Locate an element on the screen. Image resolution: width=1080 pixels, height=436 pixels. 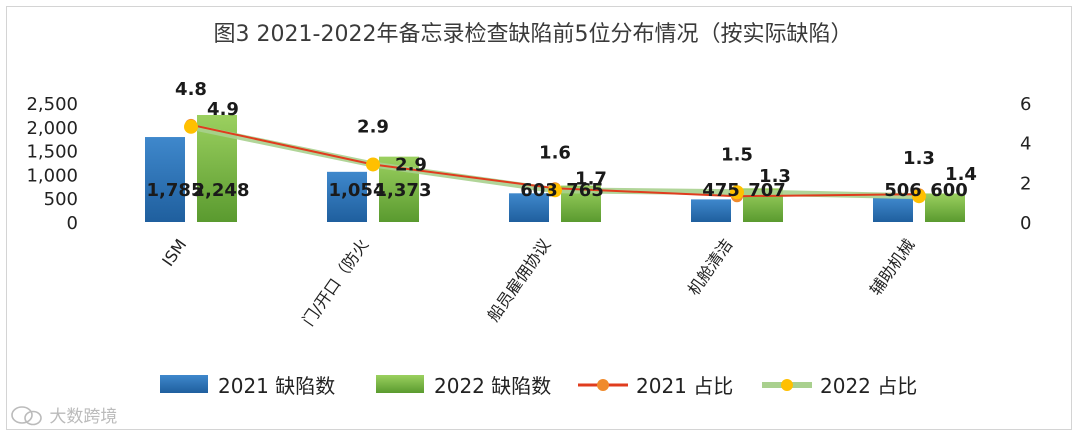
y-left-tick-label: 0 is located at coordinates (72, 223).